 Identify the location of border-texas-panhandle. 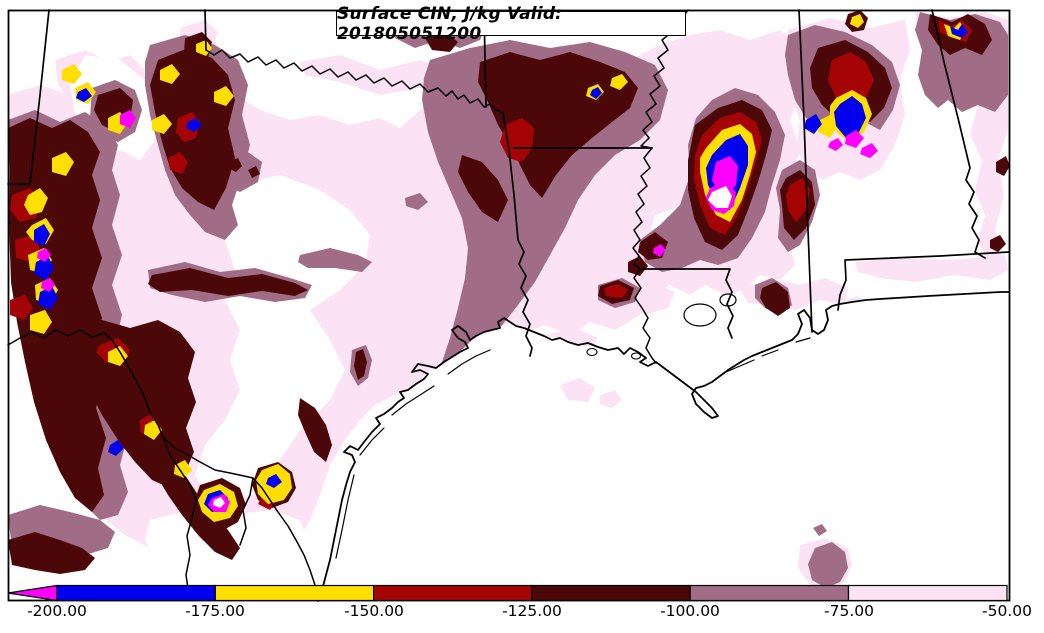
(205, 30).